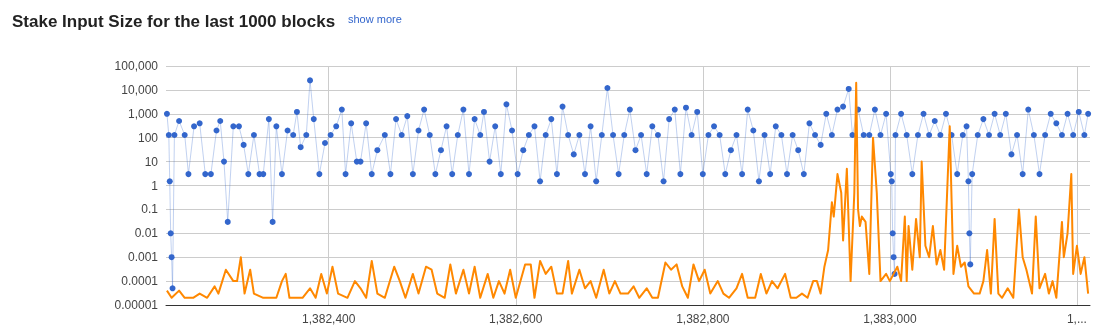 The image size is (1108, 331). Describe the element at coordinates (890, 319) in the screenshot. I see `x-tick-label: 1,383,000` at that location.